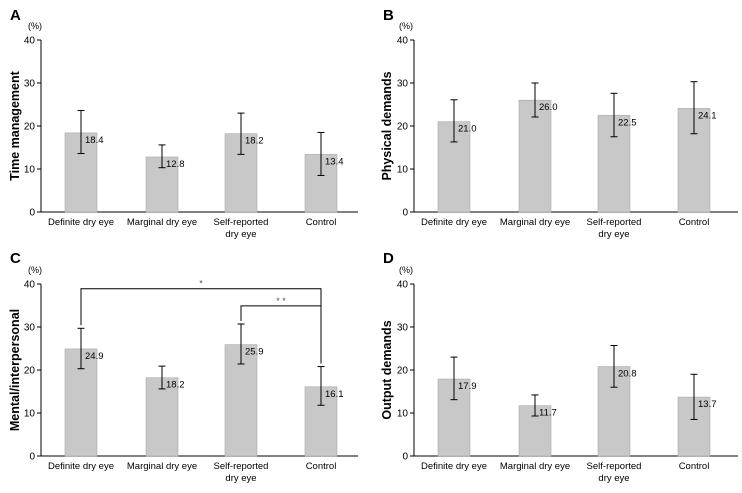 This screenshot has height=493, width=742. Describe the element at coordinates (627, 122) in the screenshot. I see `data-label: 22.5` at that location.